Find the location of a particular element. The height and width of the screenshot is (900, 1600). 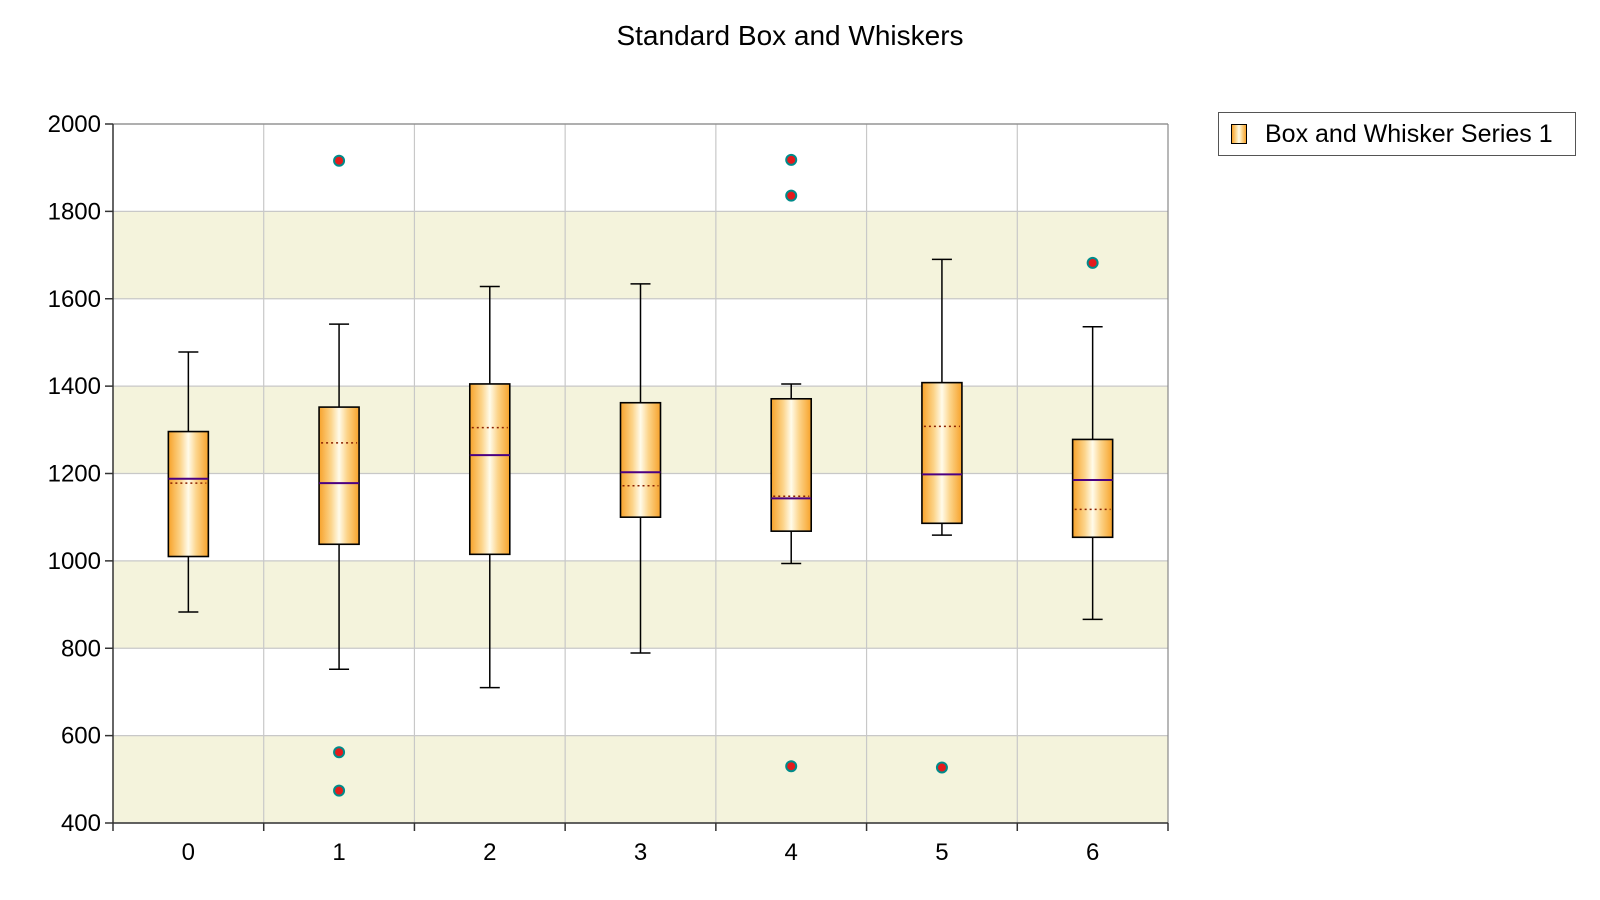

y-tick-label: 600 is located at coordinates (81, 736).